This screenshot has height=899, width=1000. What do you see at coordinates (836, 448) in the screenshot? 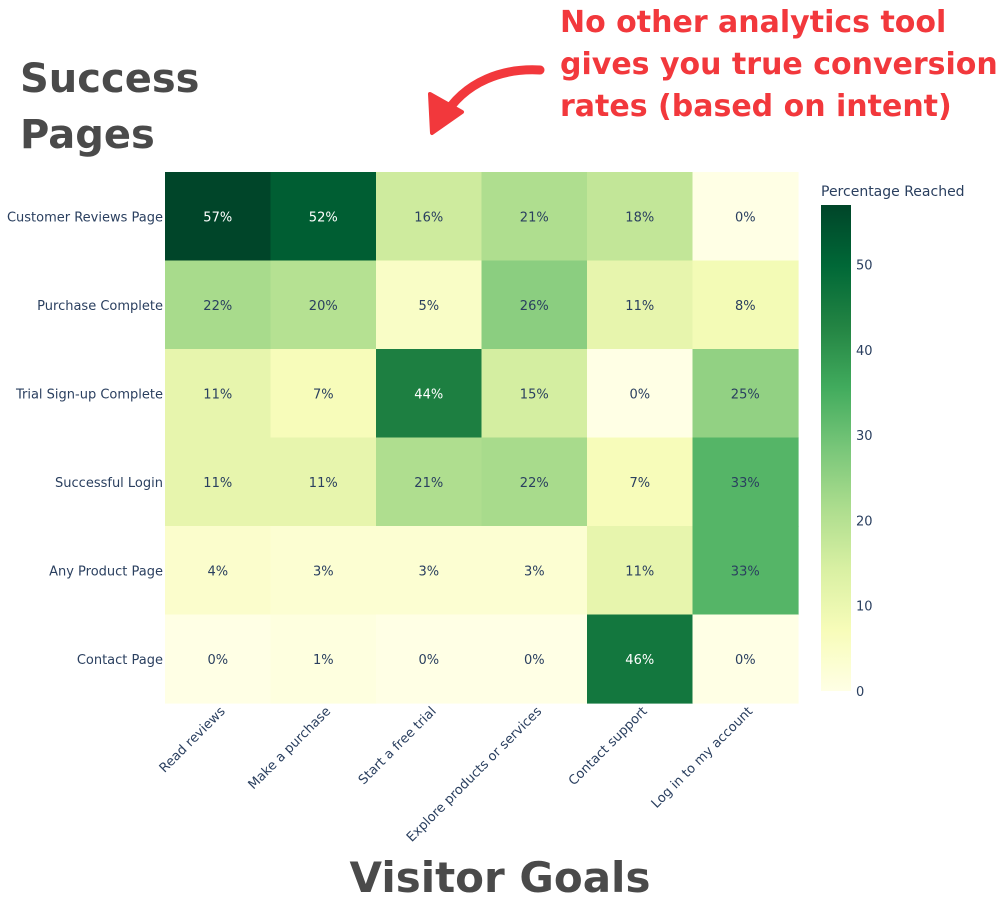
I see `colorbar` at bounding box center [836, 448].